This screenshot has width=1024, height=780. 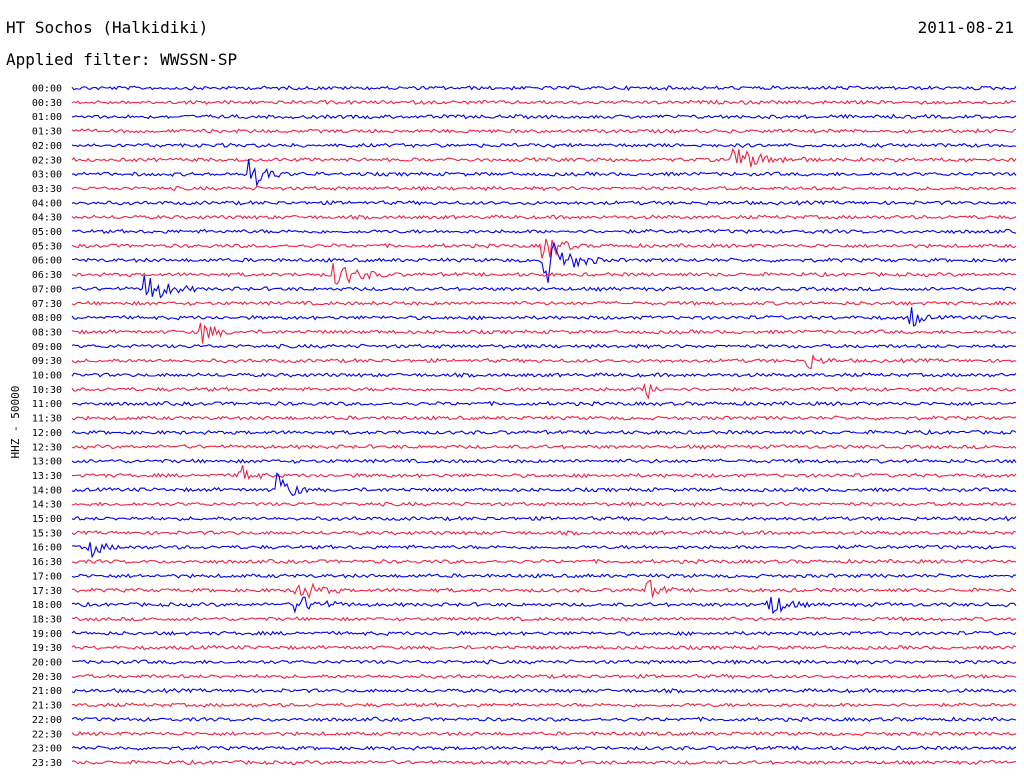 What do you see at coordinates (47, 605) in the screenshot?
I see `row-time-label: 18:00` at bounding box center [47, 605].